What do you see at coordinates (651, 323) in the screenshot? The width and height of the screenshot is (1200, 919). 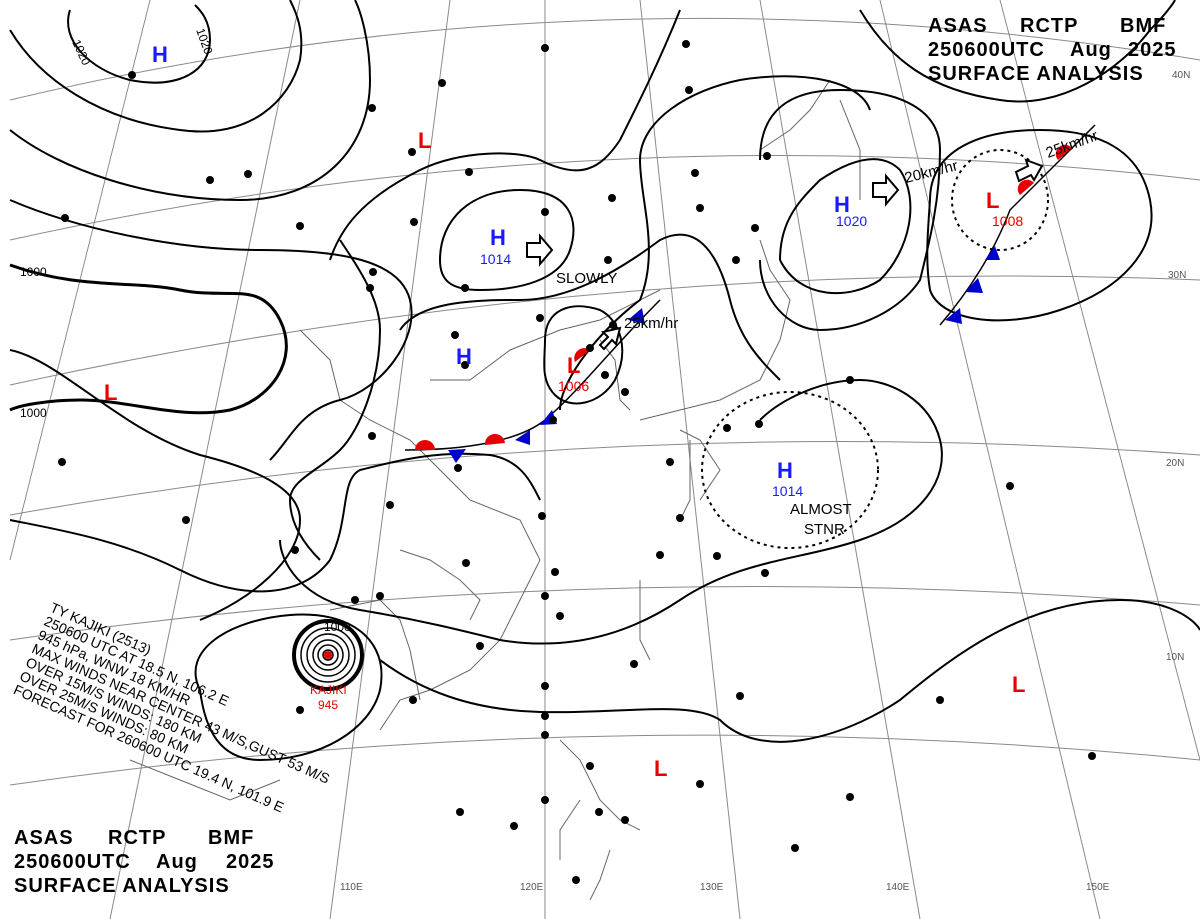 I see `movement-speed: 25km/hr` at bounding box center [651, 323].